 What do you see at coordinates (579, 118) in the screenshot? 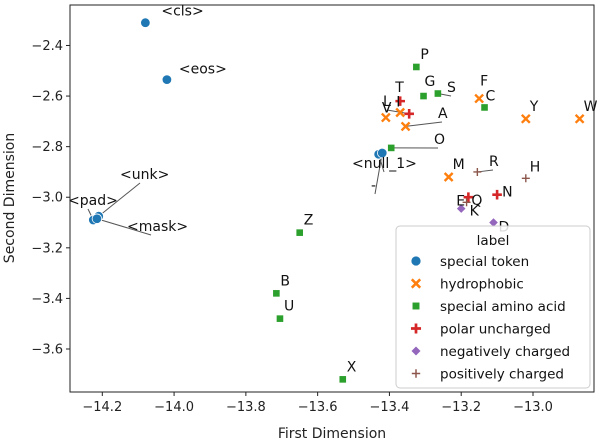
I see `point-hydrophobic-w` at bounding box center [579, 118].